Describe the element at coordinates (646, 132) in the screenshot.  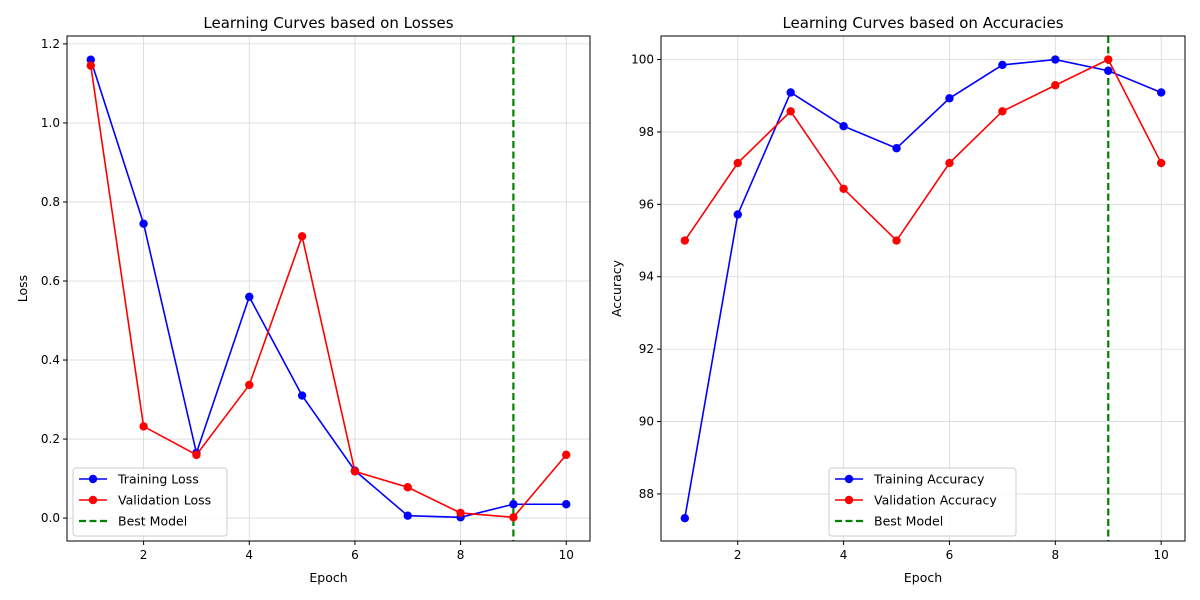
I see `y-tick-label: 98` at that location.